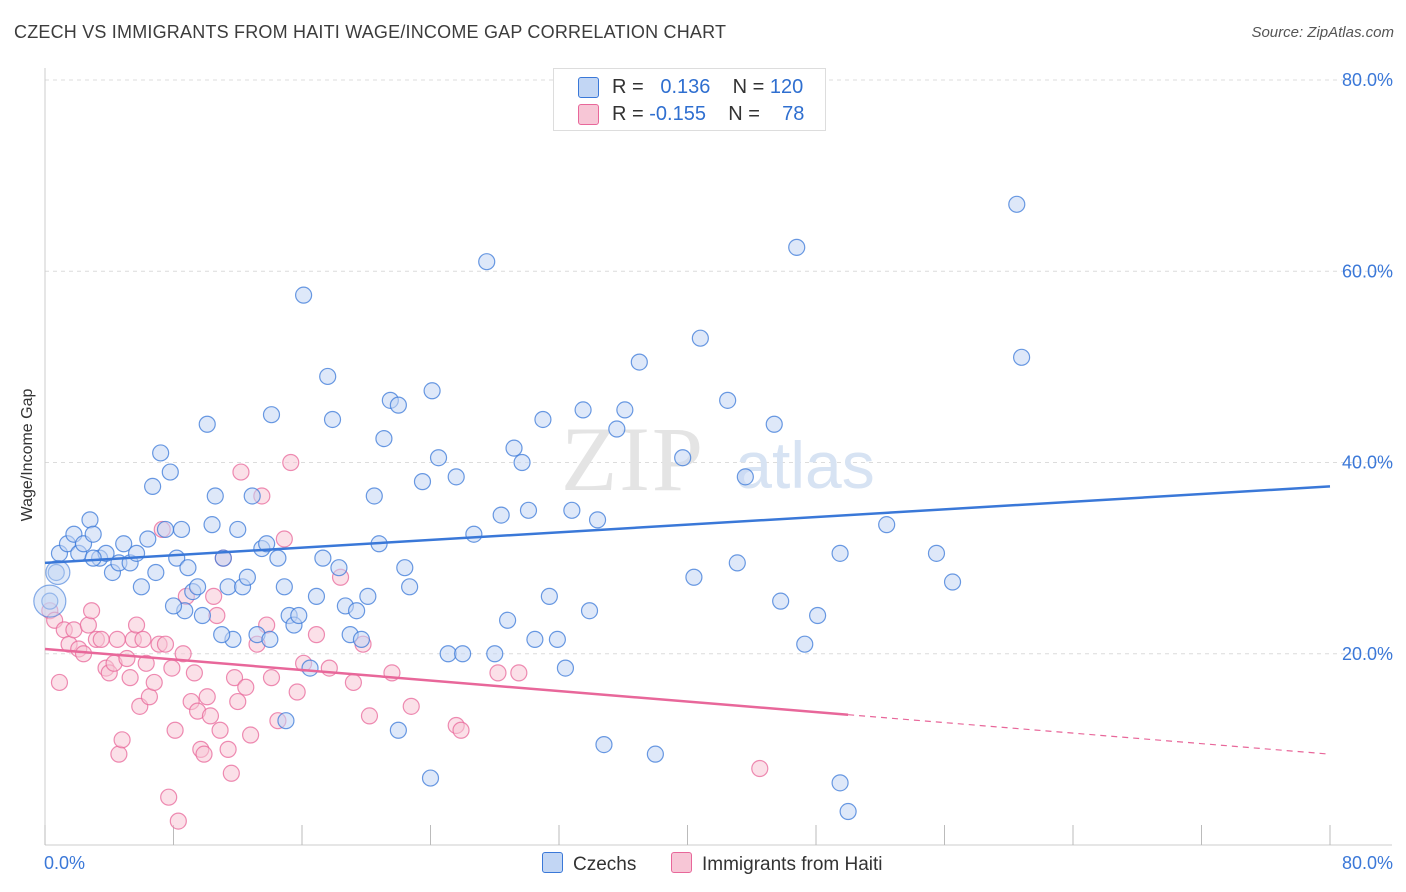 The width and height of the screenshot is (1406, 892). Describe the element at coordinates (605, 864) in the screenshot. I see `bottom-legend-label-czechs: Czechs` at that location.